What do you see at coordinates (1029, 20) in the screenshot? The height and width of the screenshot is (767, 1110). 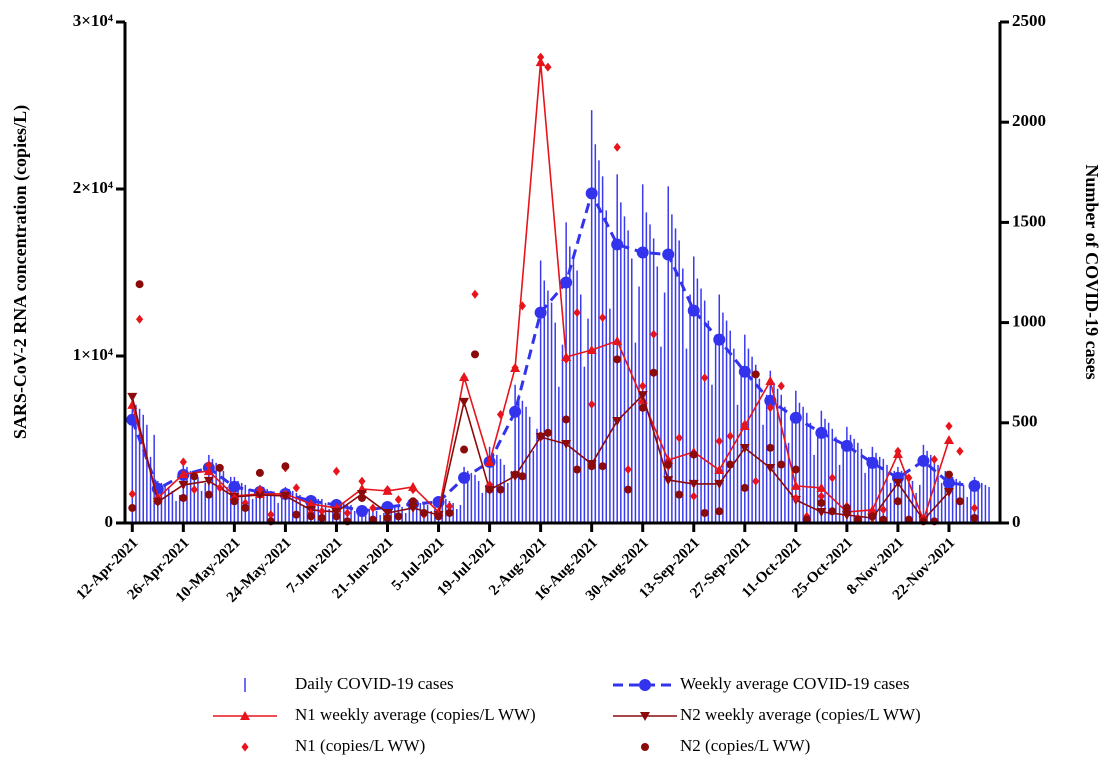 I see `y2-tick-label: 2500` at bounding box center [1029, 20].